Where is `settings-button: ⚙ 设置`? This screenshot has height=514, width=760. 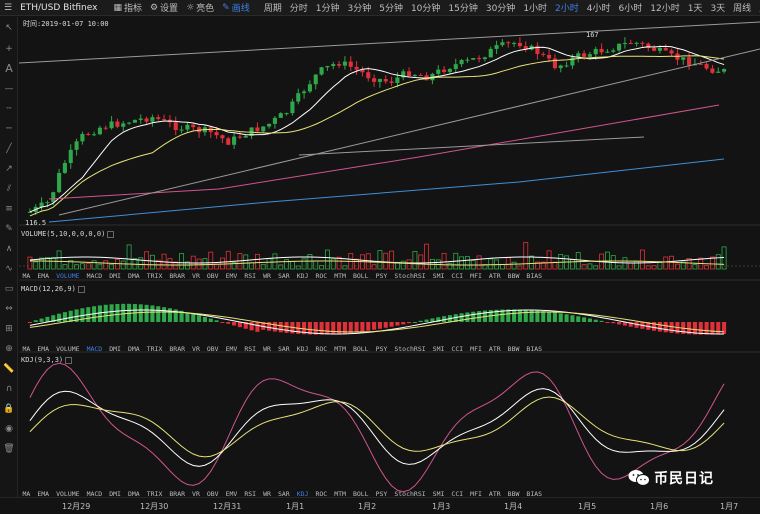 settings-button: ⚙ 设置 is located at coordinates (164, 8).